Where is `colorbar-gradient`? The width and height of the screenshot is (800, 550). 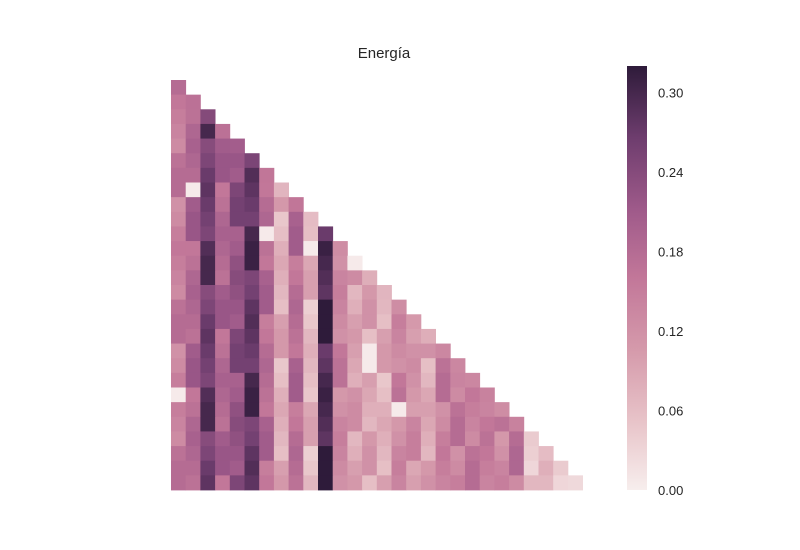
colorbar-gradient is located at coordinates (637, 278).